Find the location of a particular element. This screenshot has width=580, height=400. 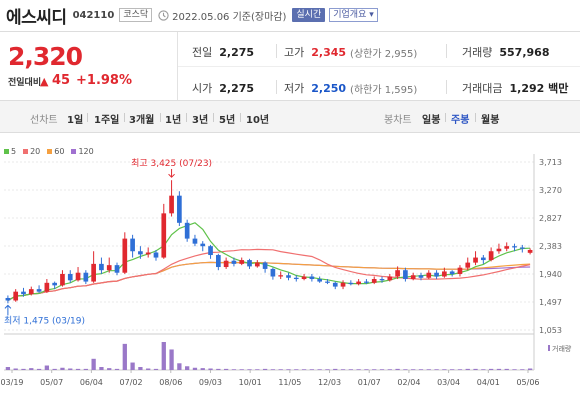

low-annotation: 최저 1,475 (03/19) is located at coordinates (44, 320).